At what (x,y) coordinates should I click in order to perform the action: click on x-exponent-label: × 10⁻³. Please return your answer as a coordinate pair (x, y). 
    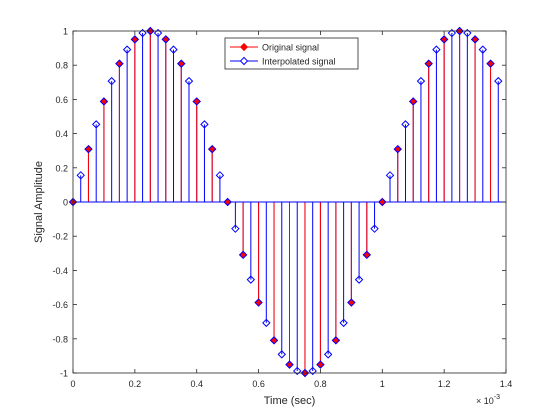
    Looking at the image, I should click on (488, 400).